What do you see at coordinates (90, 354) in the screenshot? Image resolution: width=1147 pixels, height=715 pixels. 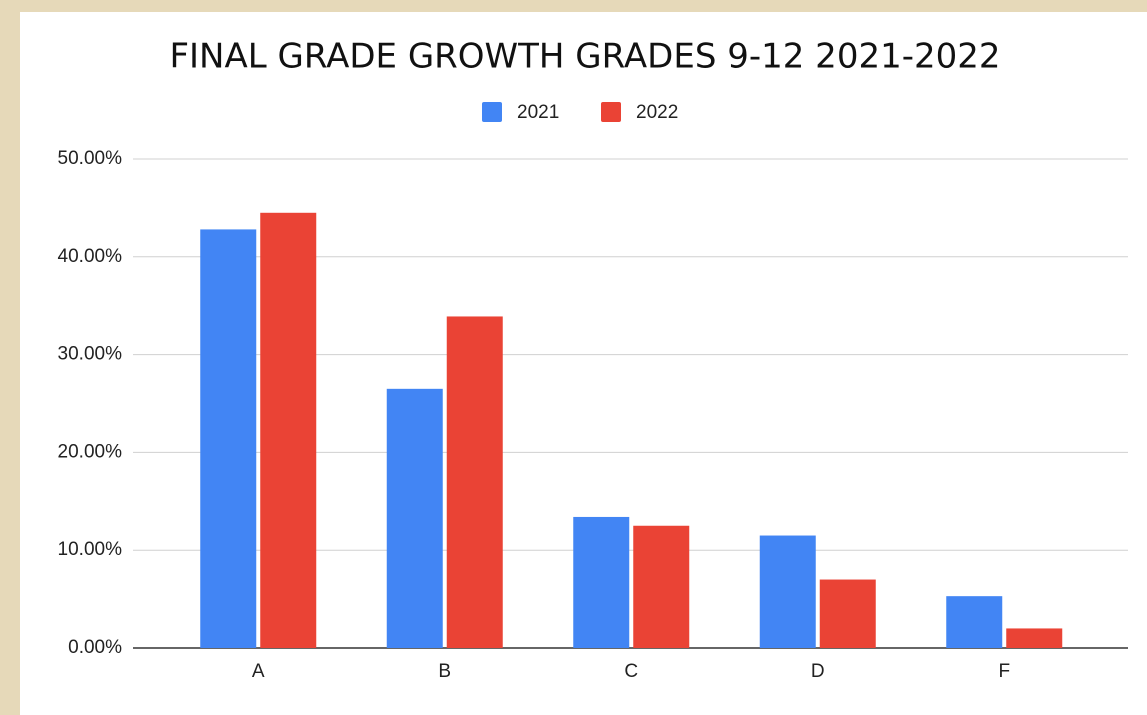 I see `y-tick-label: 30.00%` at bounding box center [90, 354].